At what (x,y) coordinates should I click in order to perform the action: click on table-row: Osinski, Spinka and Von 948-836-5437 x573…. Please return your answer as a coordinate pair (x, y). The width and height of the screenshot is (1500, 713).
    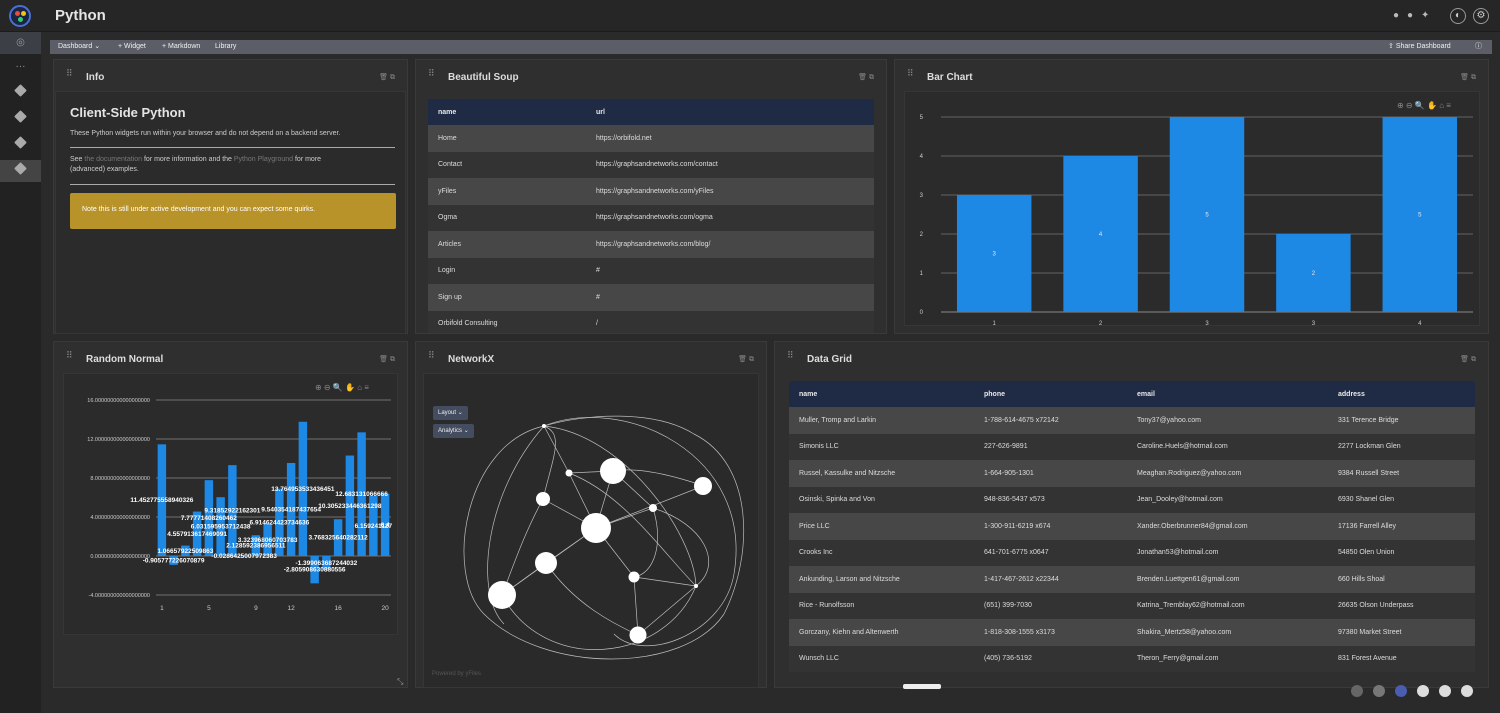
    Looking at the image, I should click on (1132, 499).